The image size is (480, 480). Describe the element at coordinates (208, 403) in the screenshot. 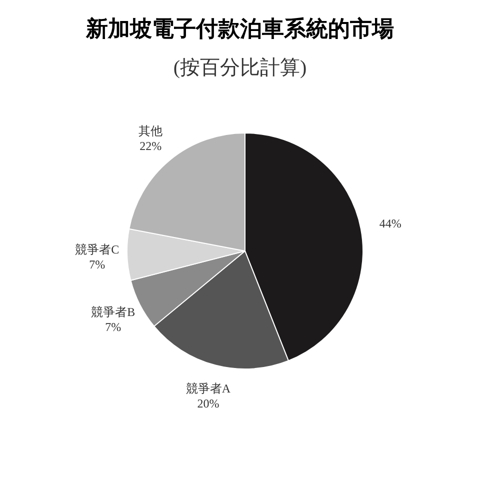

I see `data-label: 20%` at that location.